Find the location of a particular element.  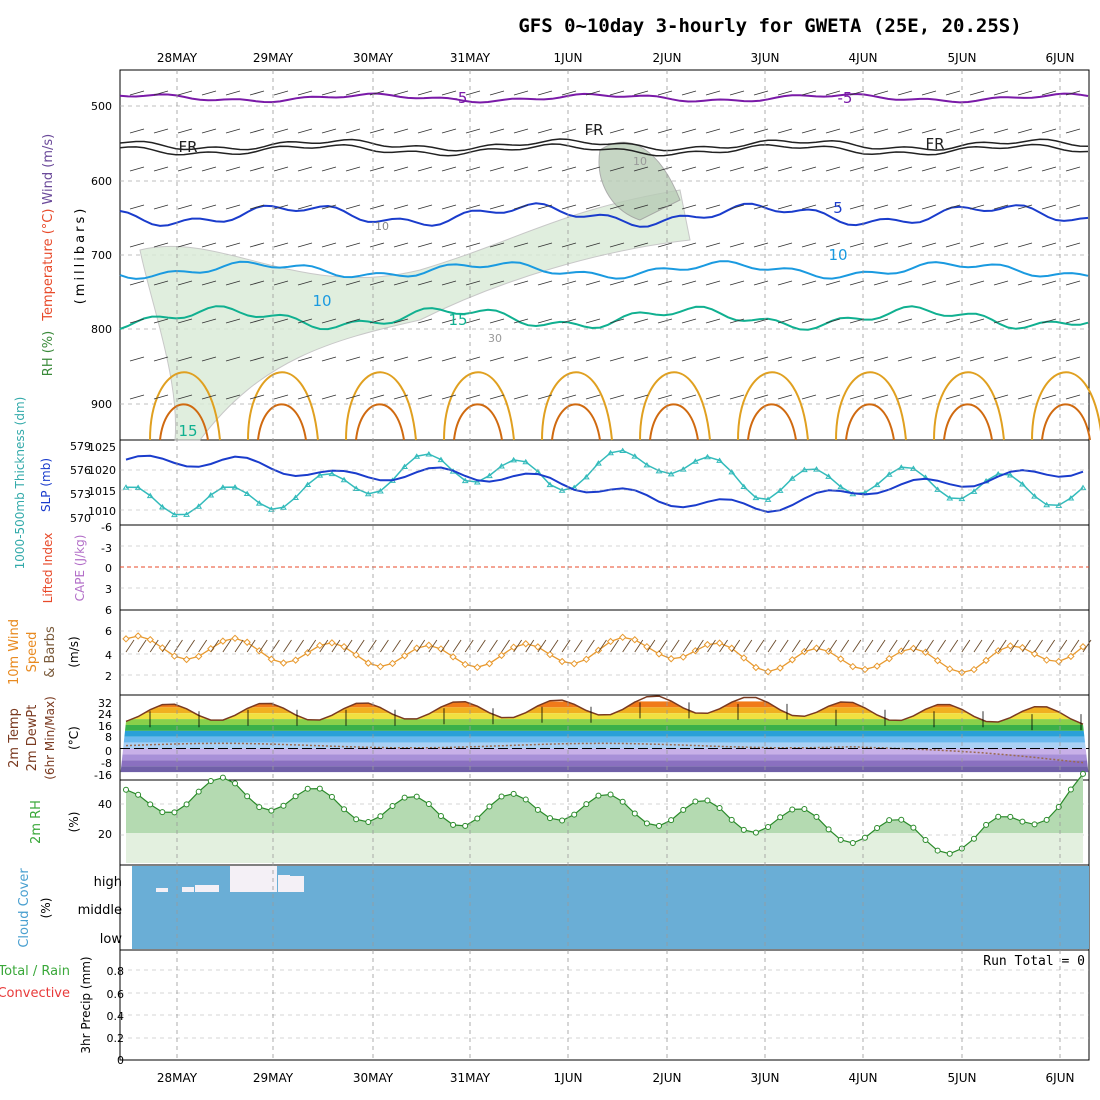

ytick: 32 is located at coordinates (105, 703).